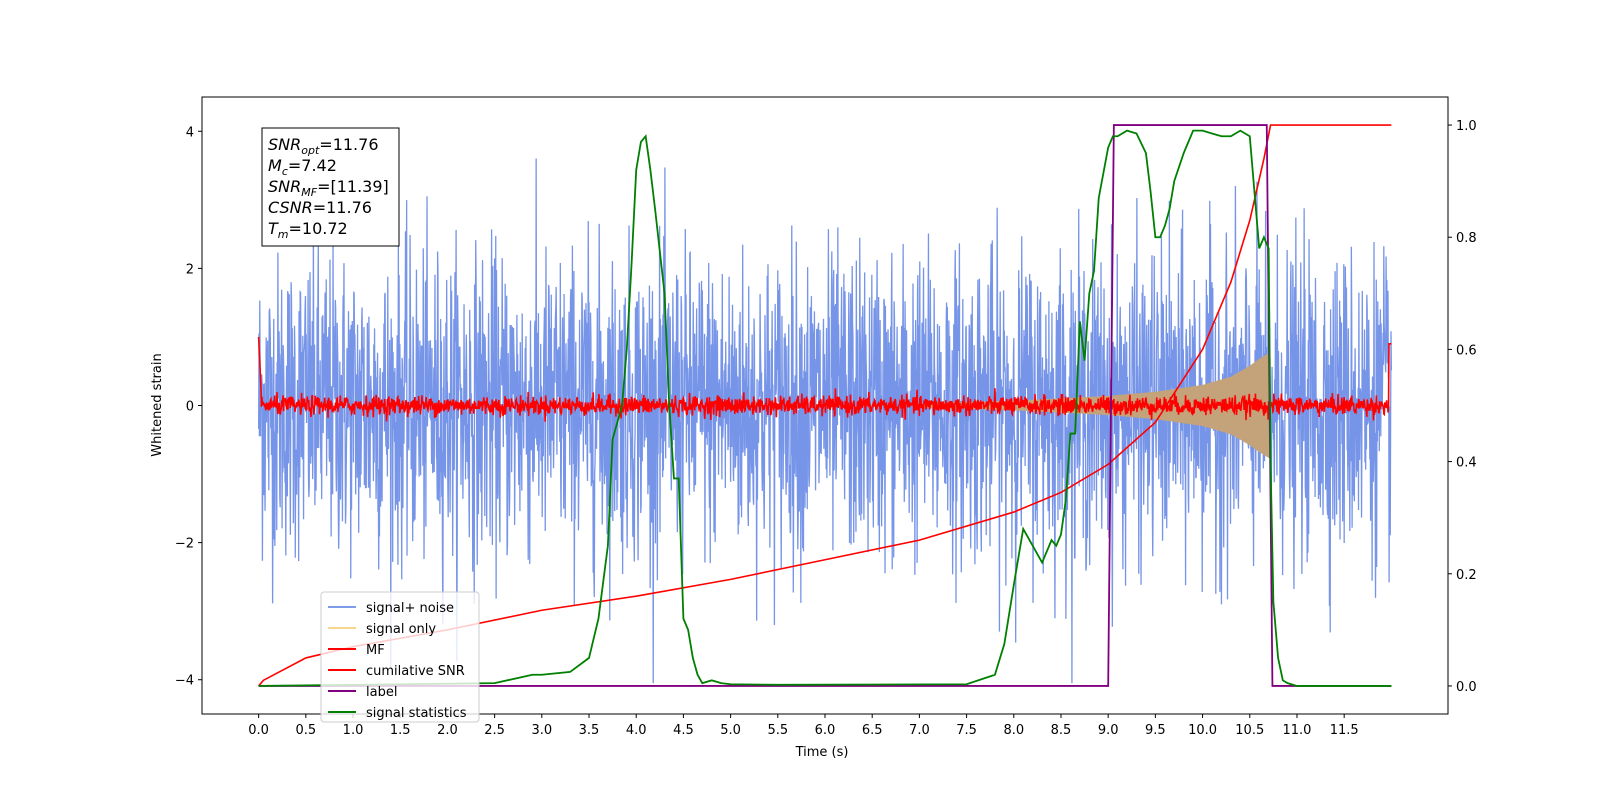 This screenshot has width=1600, height=800. I want to click on annotation-sub: opt, so click(310, 150).